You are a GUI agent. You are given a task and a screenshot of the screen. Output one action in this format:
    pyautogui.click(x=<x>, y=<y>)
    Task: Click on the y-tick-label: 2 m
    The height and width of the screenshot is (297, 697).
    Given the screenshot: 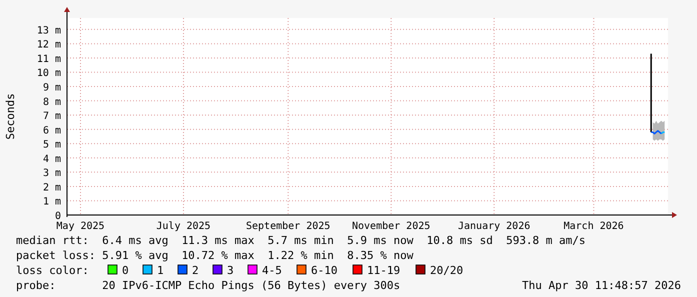 What is the action you would take?
    pyautogui.click(x=51, y=188)
    